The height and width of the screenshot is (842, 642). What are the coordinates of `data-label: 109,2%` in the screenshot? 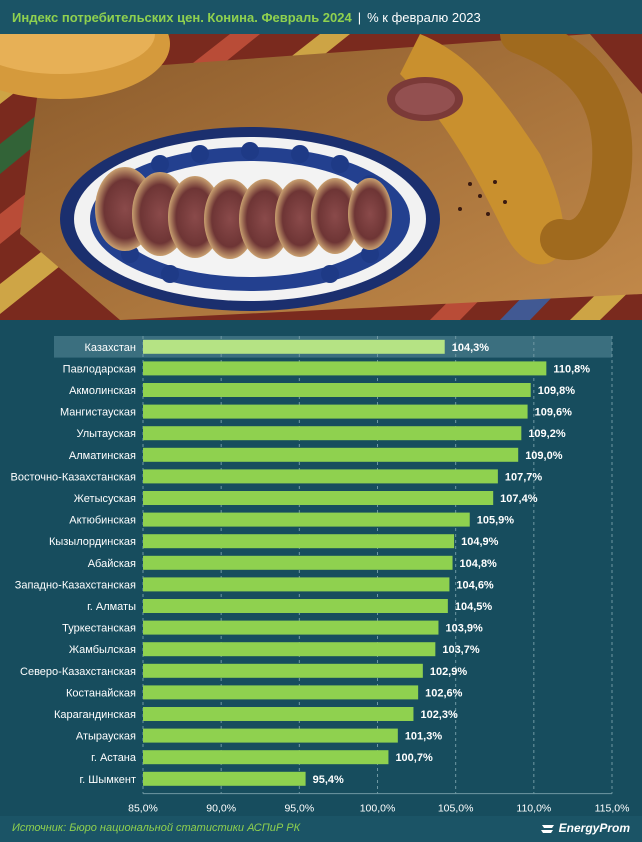 It's located at (547, 434).